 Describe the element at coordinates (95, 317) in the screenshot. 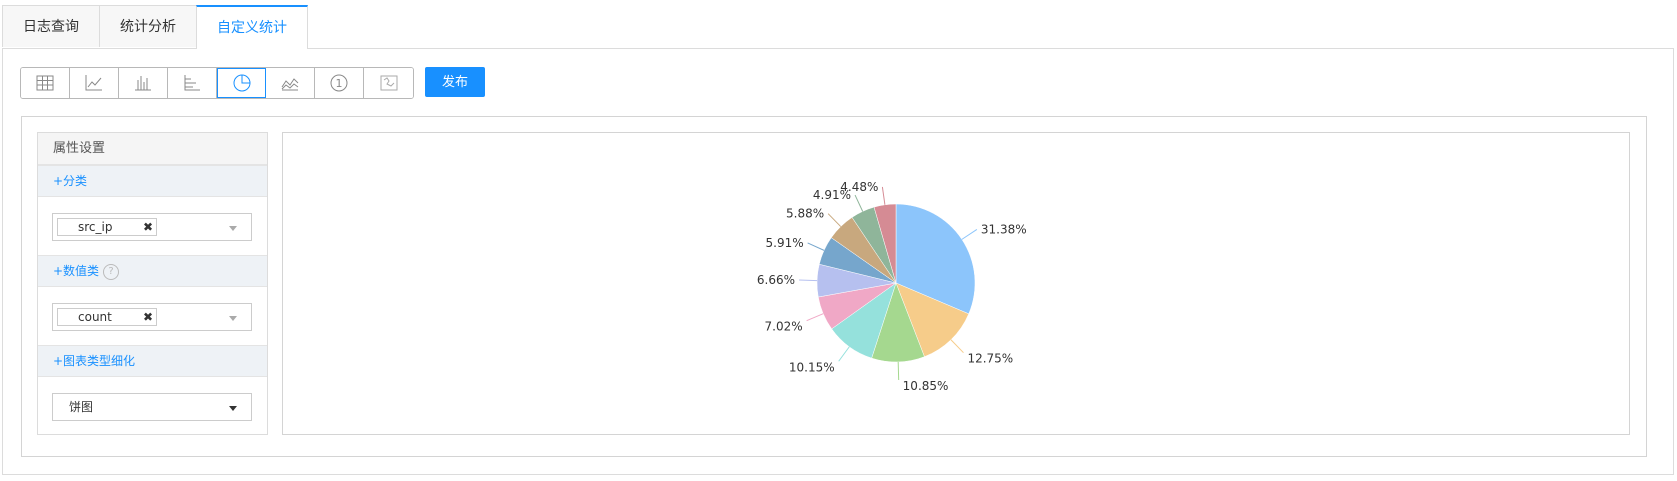

I see `numeric-tag-label: count` at that location.